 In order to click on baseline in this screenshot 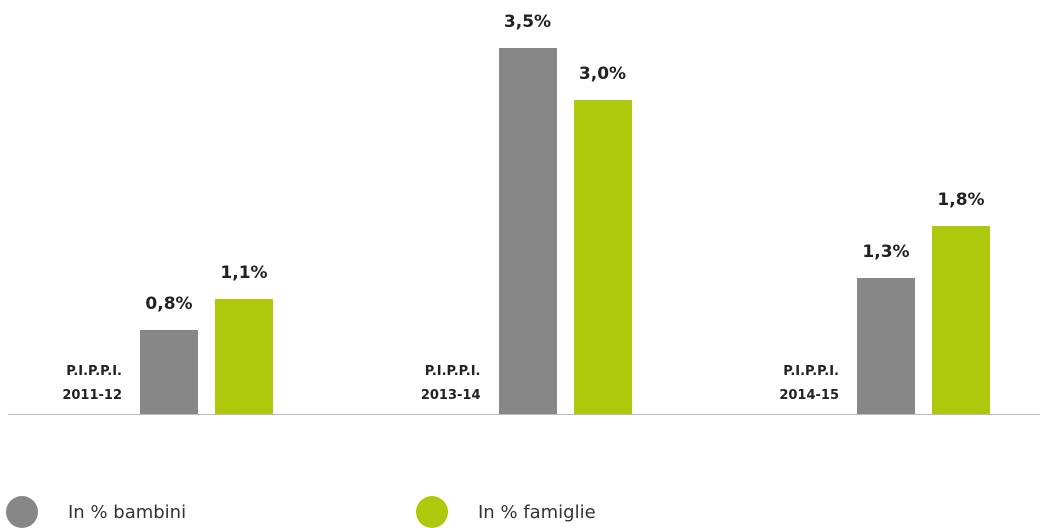, I will do `click(524, 414)`.